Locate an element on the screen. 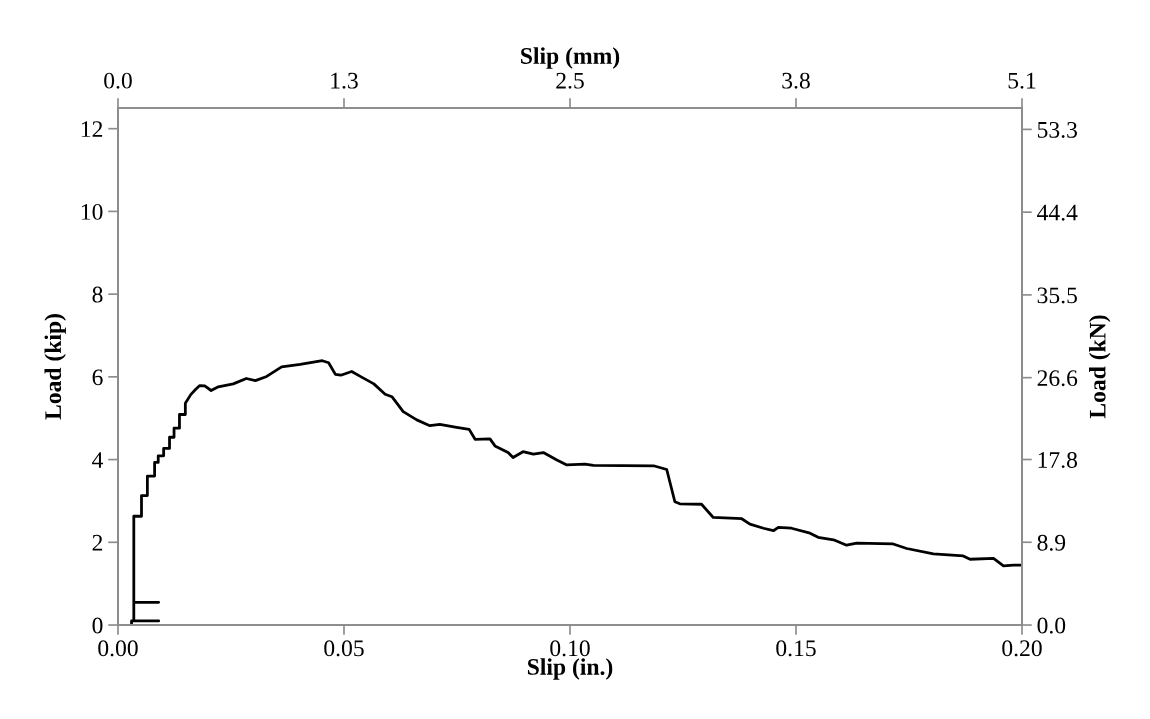 The height and width of the screenshot is (719, 1150). y2-tick-label: 8.9 is located at coordinates (1051, 542).